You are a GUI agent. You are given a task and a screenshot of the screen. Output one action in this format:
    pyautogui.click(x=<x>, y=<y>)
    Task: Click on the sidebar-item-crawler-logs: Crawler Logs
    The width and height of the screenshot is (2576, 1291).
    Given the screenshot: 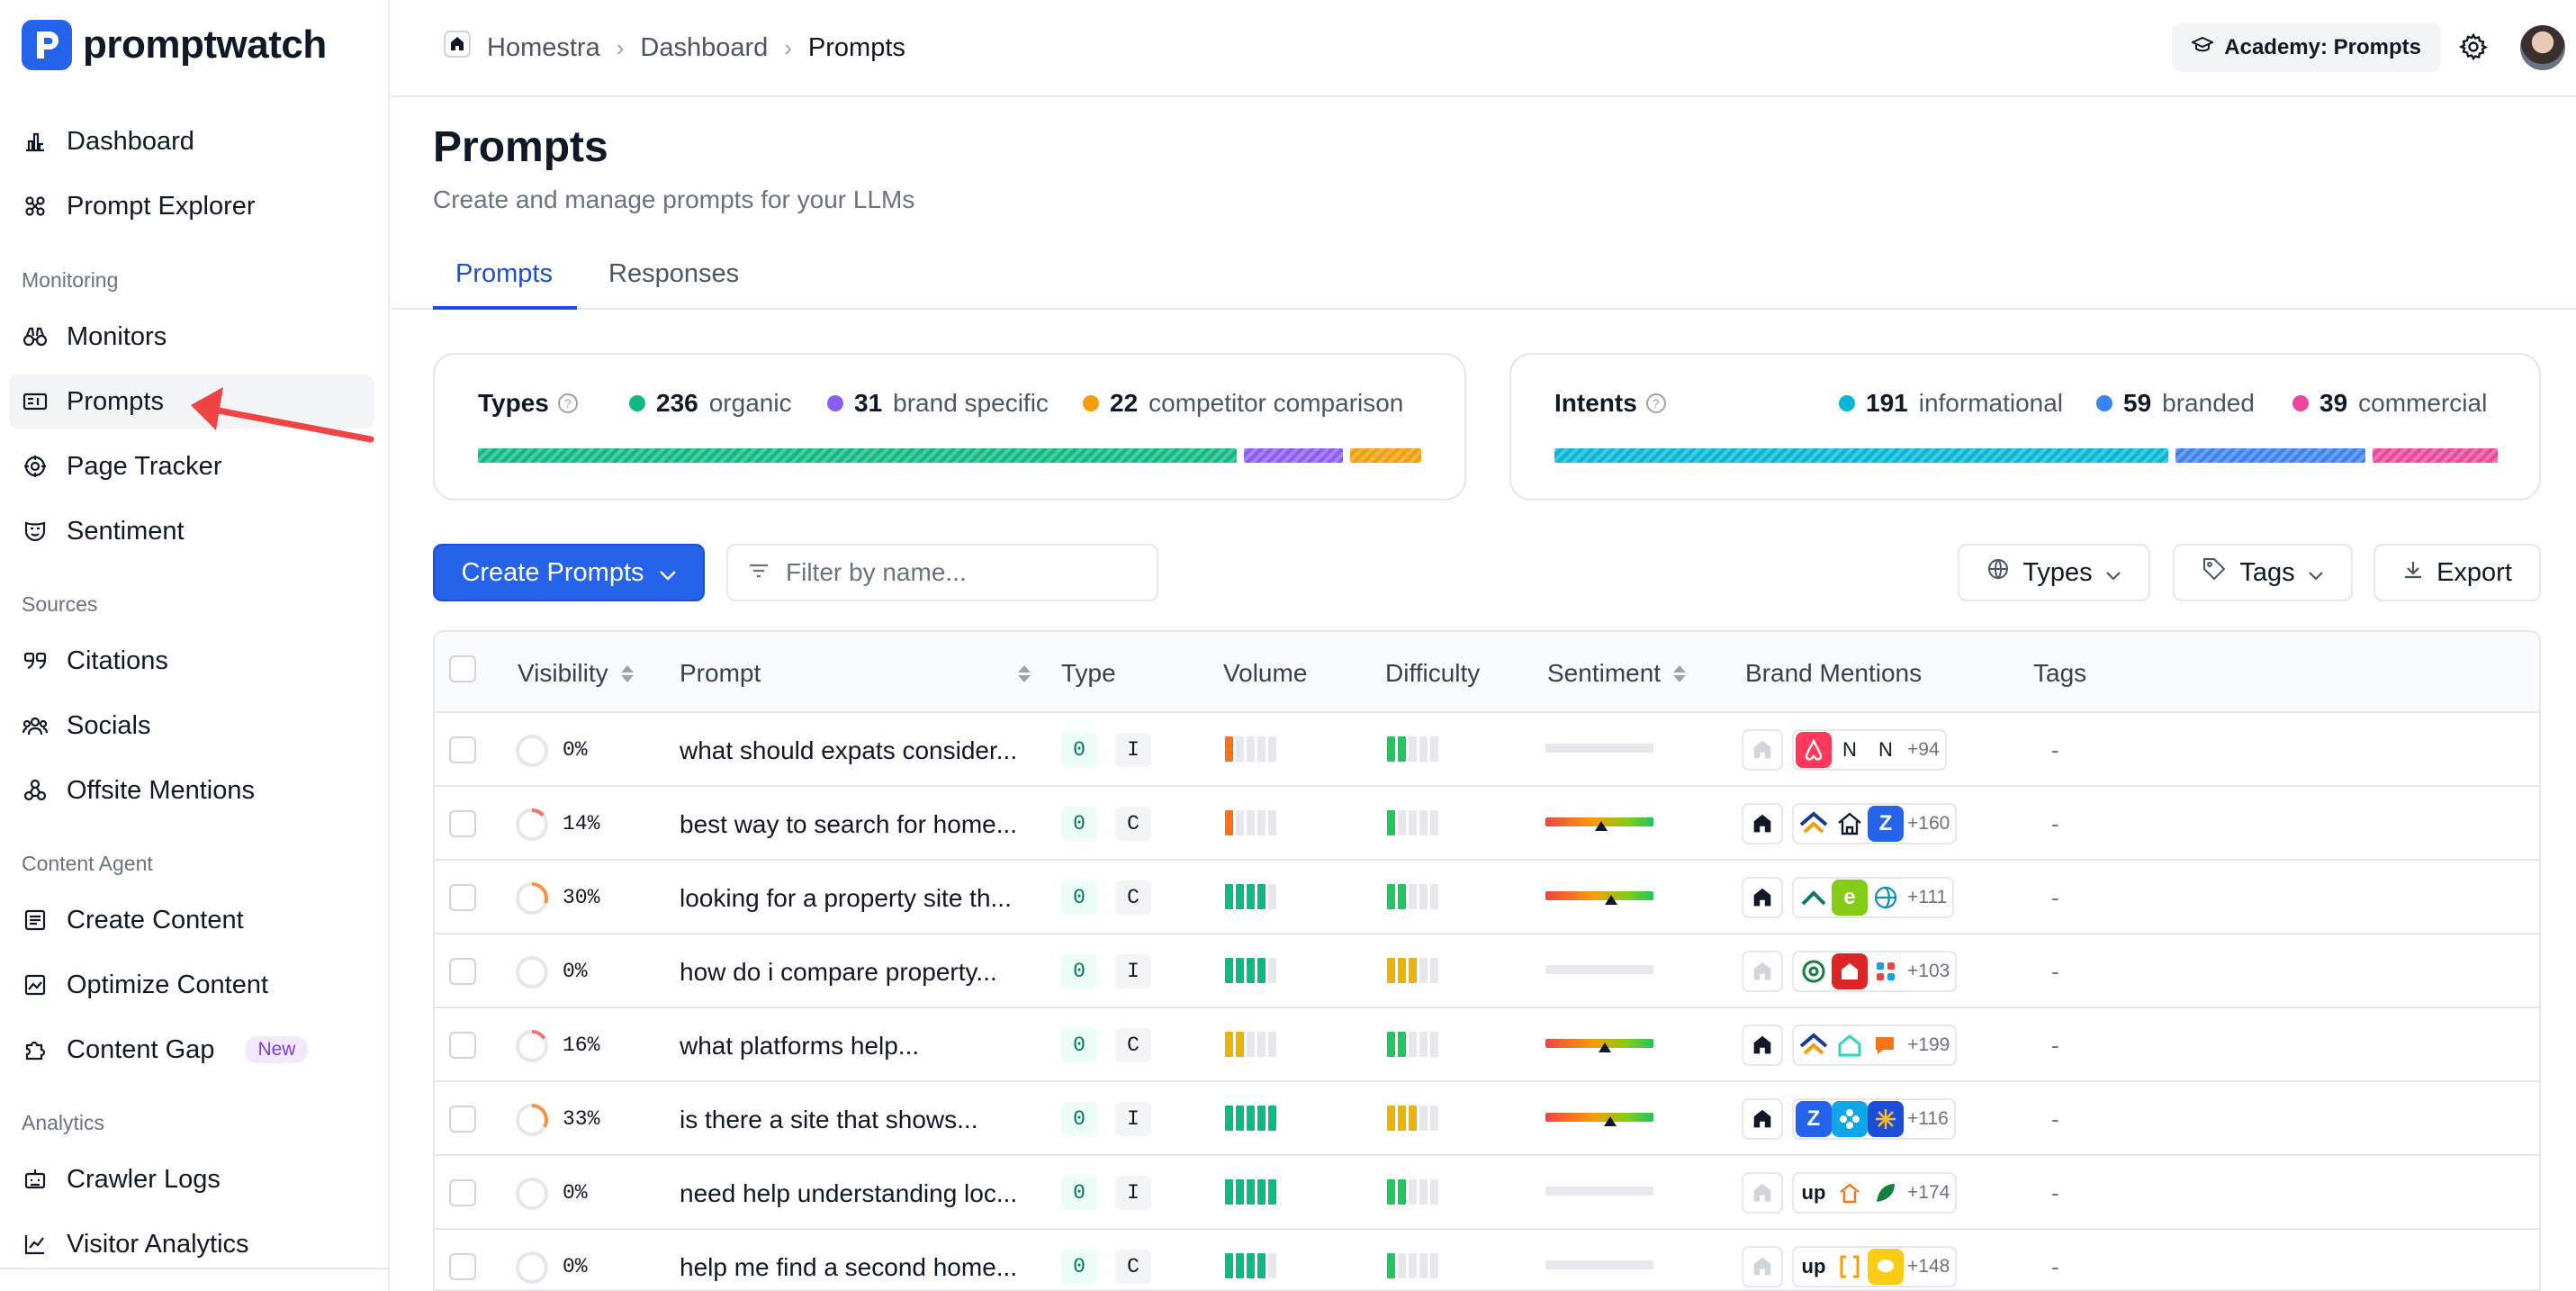 What is the action you would take?
    pyautogui.click(x=191, y=1179)
    